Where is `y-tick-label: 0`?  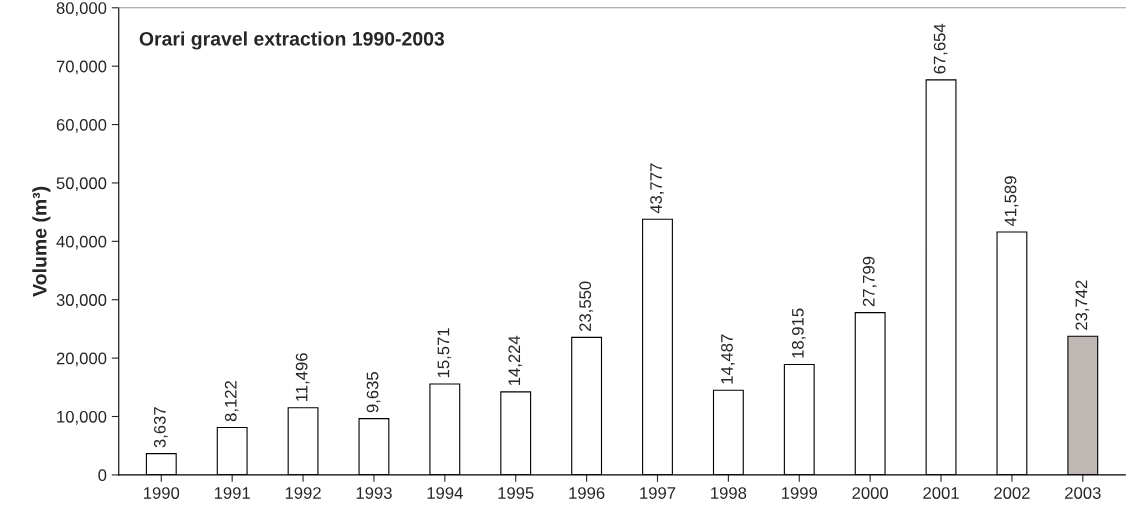 y-tick-label: 0 is located at coordinates (102, 475).